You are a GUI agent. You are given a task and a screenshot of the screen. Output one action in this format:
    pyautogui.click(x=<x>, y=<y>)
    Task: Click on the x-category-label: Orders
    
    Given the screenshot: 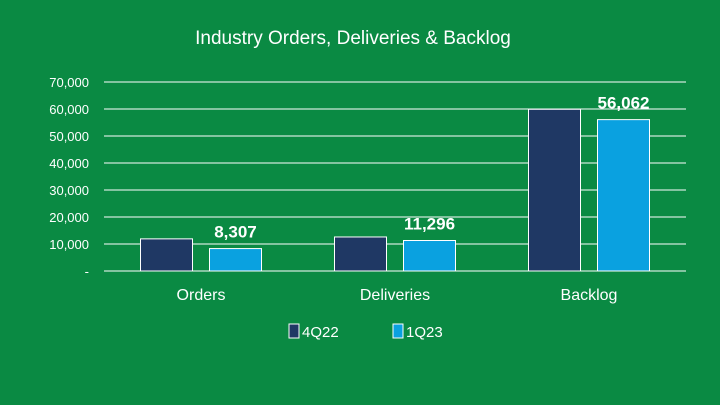 What is the action you would take?
    pyautogui.click(x=201, y=295)
    